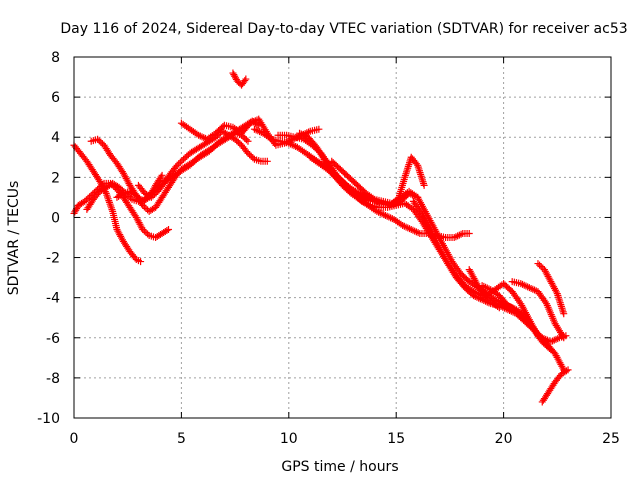 Image resolution: width=640 pixels, height=480 pixels. What do you see at coordinates (289, 439) in the screenshot?
I see `x-tick-label: 10` at bounding box center [289, 439].